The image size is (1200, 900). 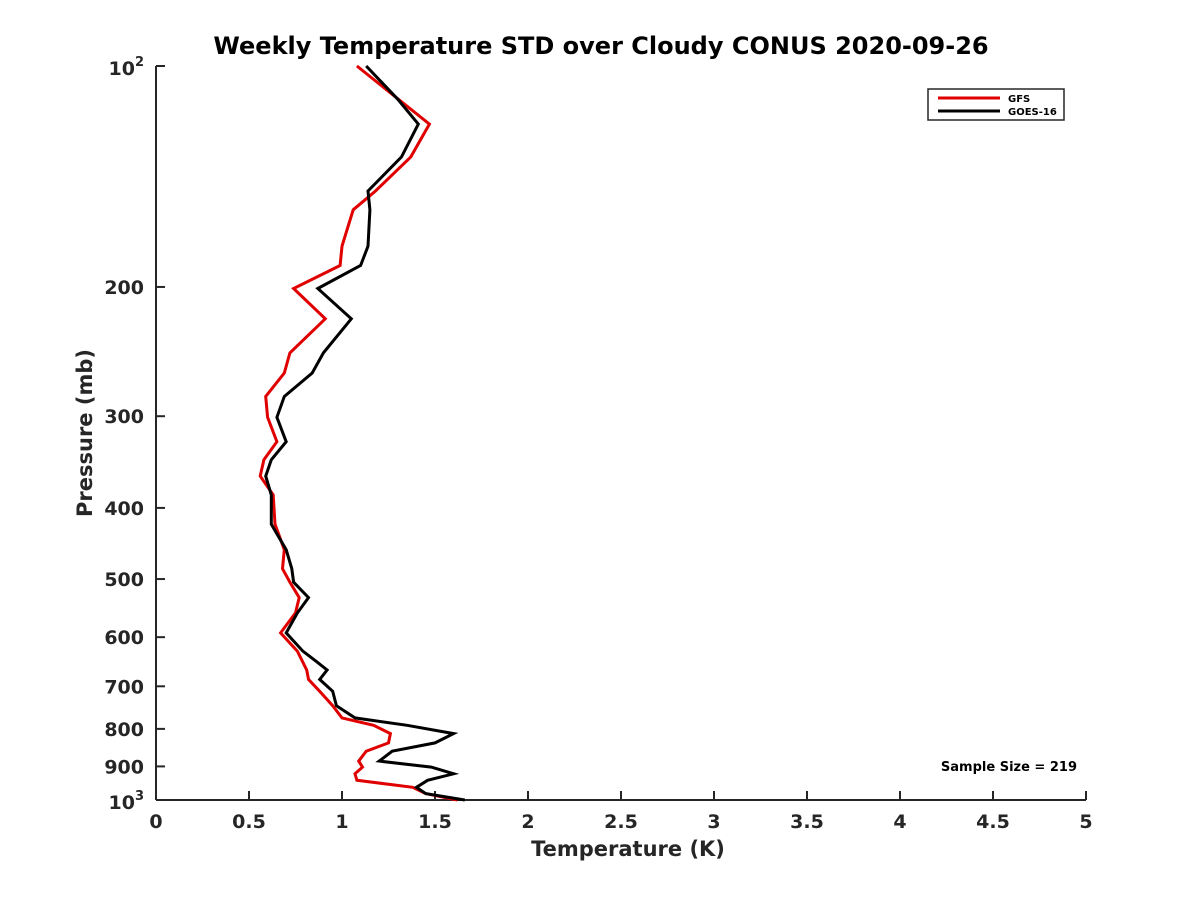 I want to click on y-tick-label: 500, so click(x=124, y=580).